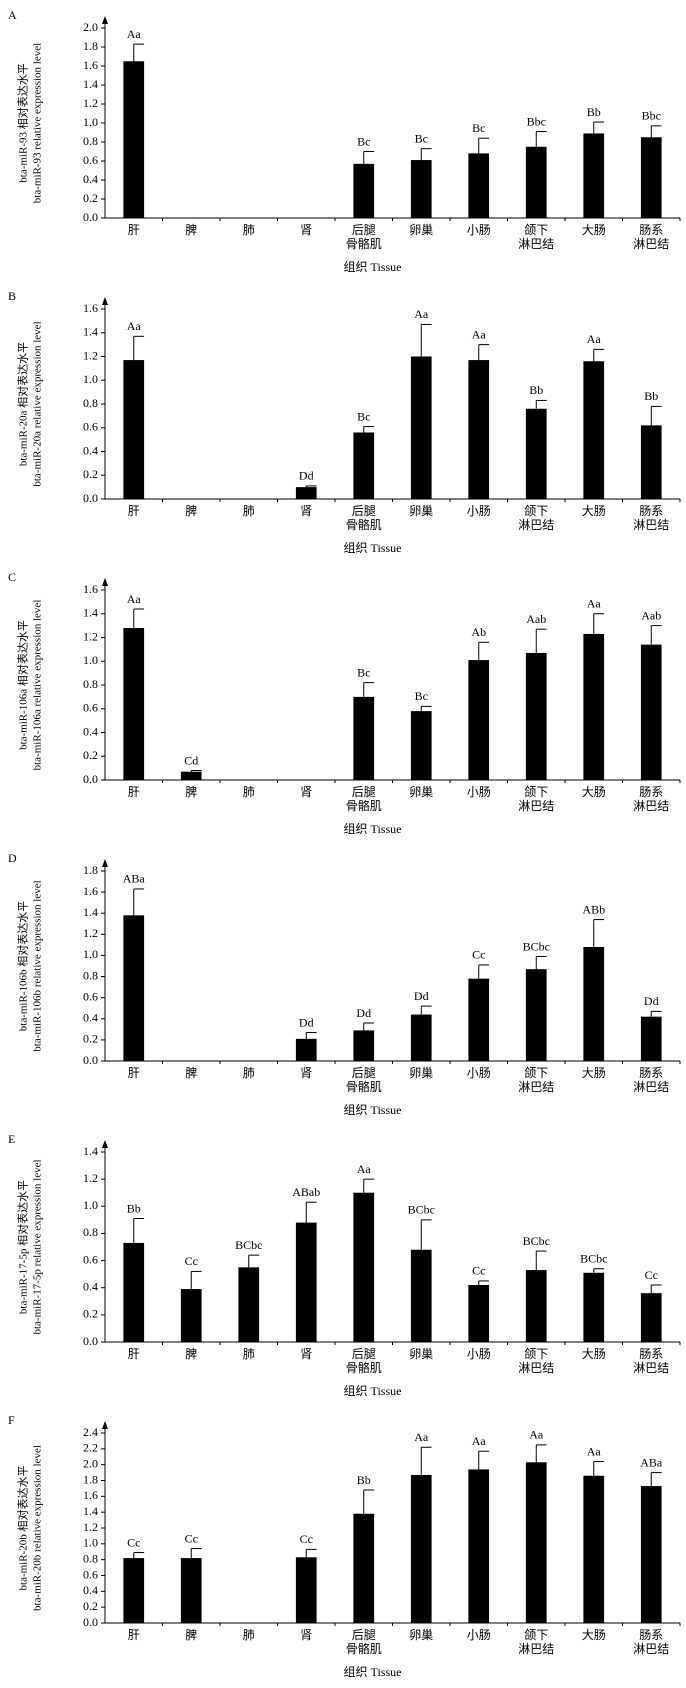  What do you see at coordinates (90, 1432) in the screenshot?
I see `y-tick-label: 2.4` at bounding box center [90, 1432].